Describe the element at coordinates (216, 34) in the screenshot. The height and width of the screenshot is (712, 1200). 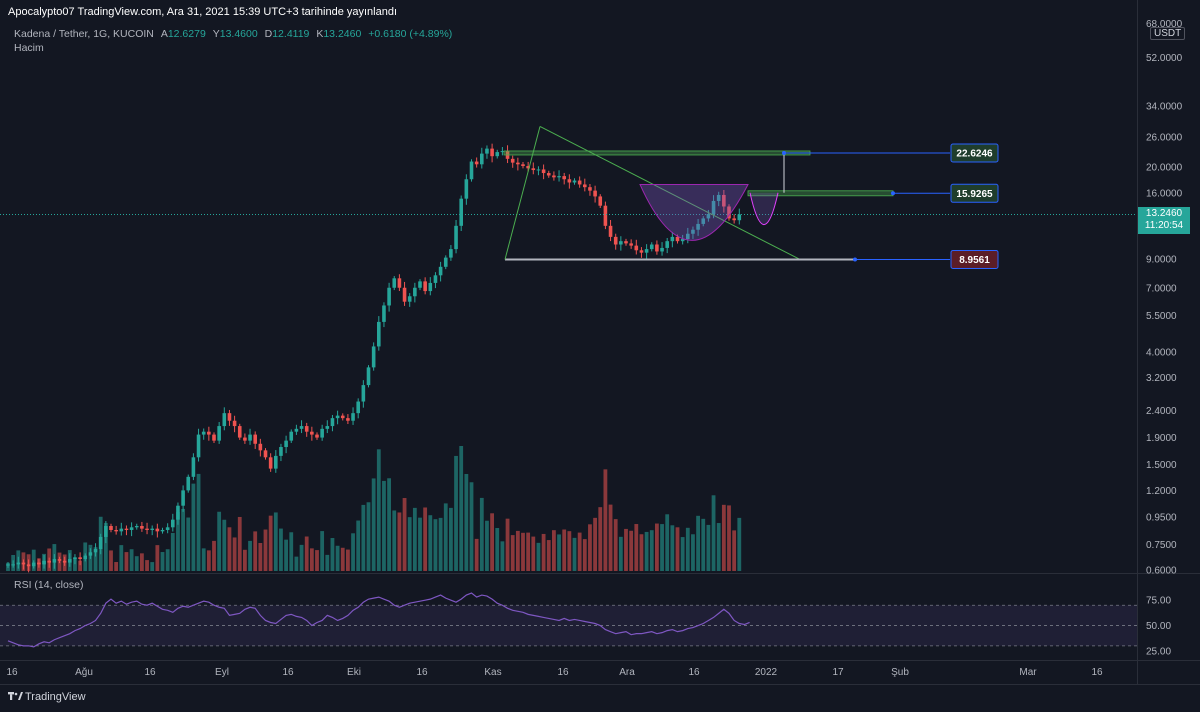
I see `high-label: Y` at that location.